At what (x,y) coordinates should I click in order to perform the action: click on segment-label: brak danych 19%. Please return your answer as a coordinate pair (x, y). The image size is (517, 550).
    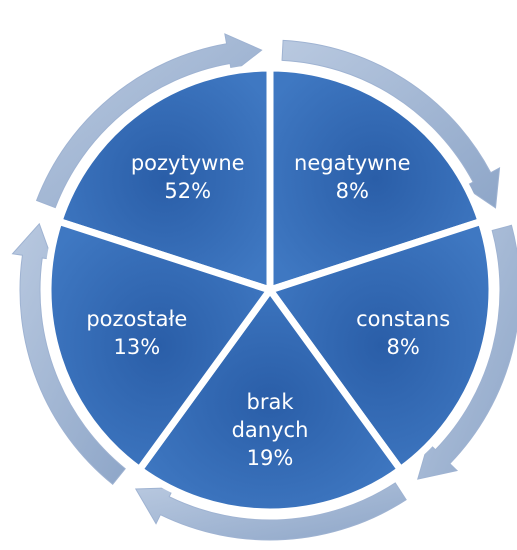
    Looking at the image, I should click on (270, 430).